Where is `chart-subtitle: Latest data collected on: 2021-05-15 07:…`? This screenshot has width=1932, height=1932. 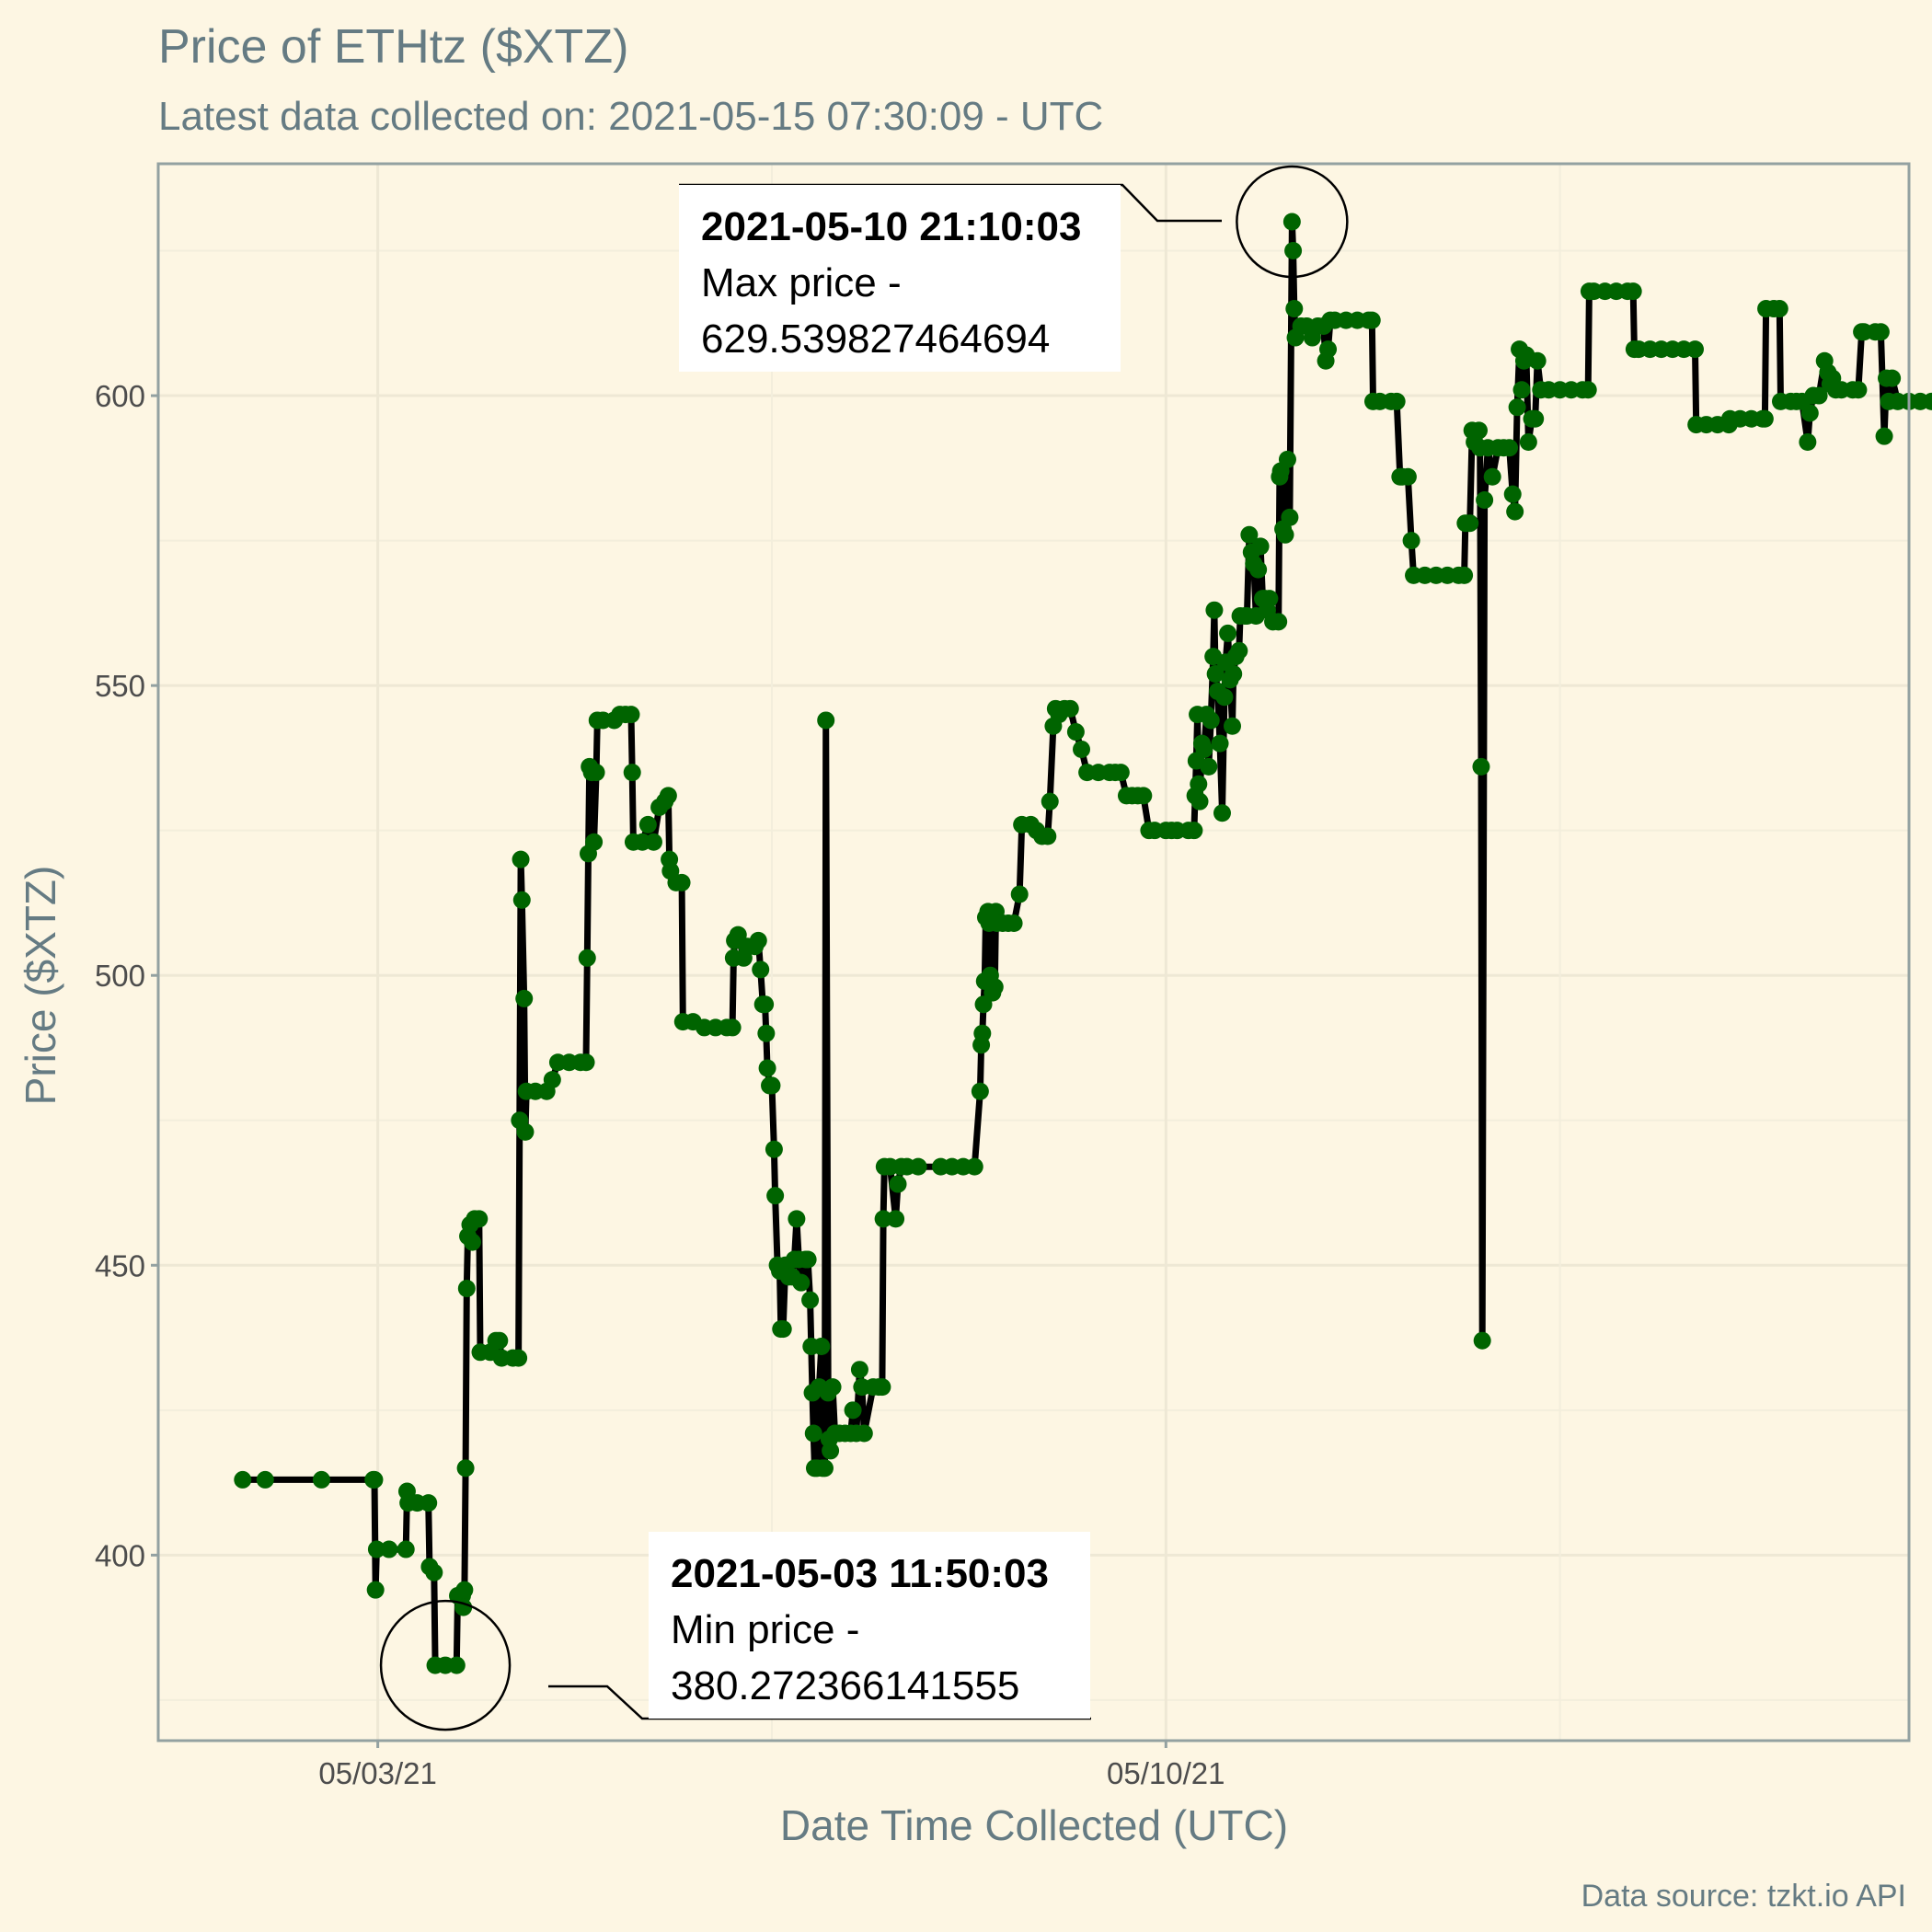 chart-subtitle: Latest data collected on: 2021-05-15 07:… is located at coordinates (630, 116).